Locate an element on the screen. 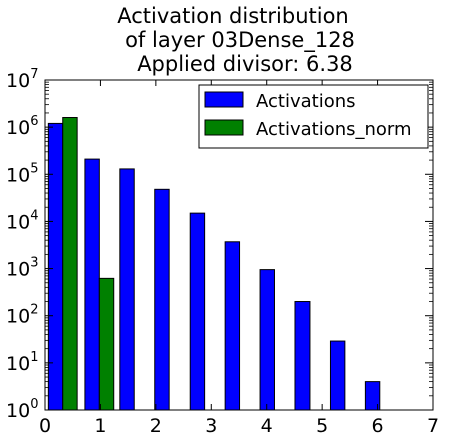 This screenshot has height=440, width=449. y-tick-label: 10² is located at coordinates (22, 315).